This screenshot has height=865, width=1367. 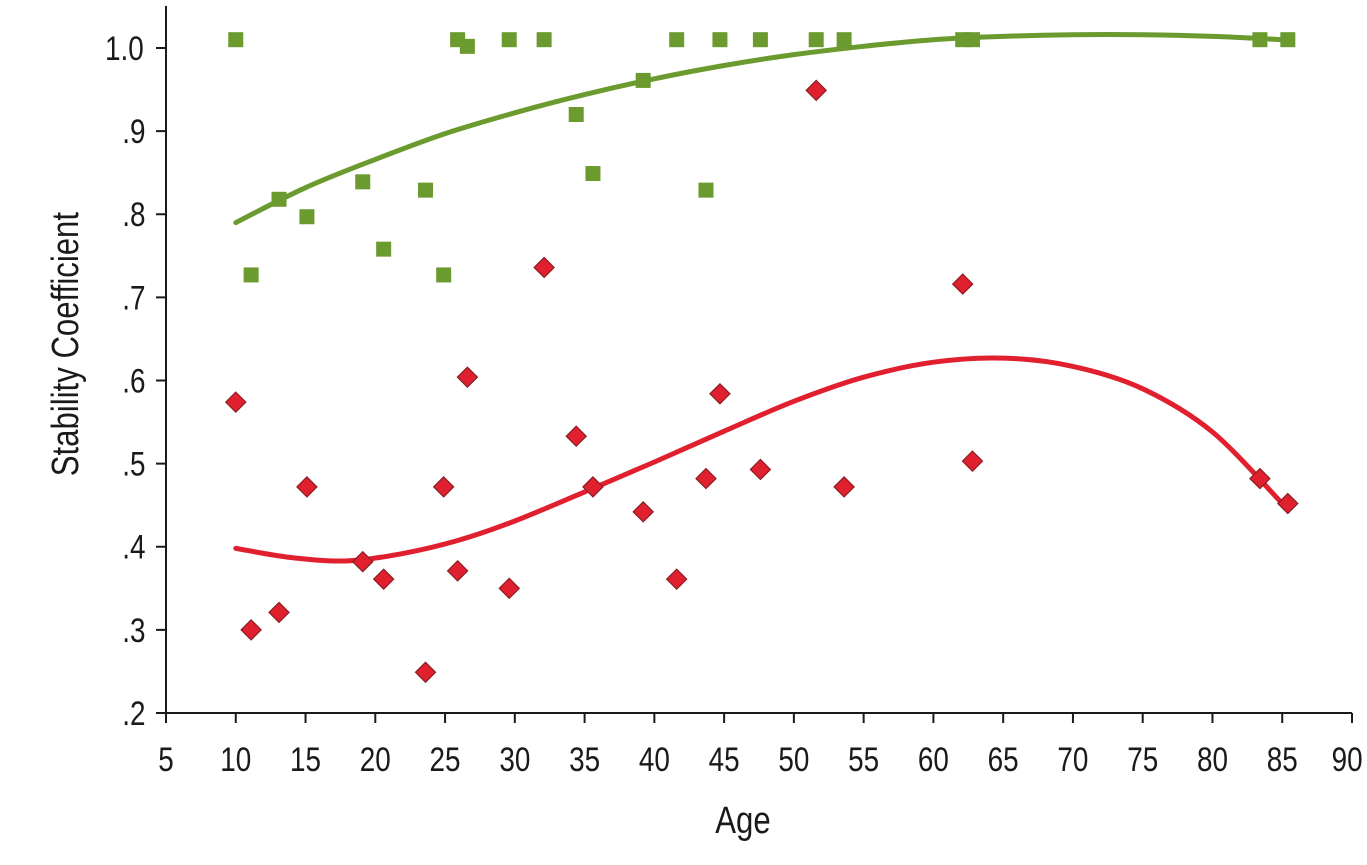 I want to click on y-tick-label: .8, so click(x=133, y=215).